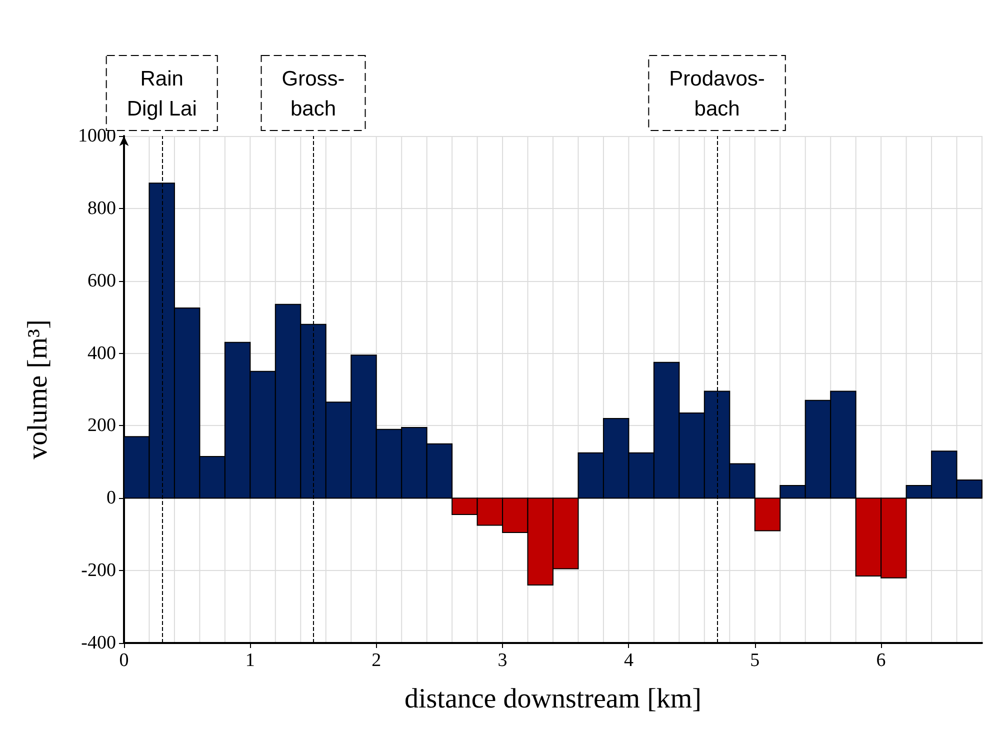  What do you see at coordinates (111, 498) in the screenshot?
I see `y-tick-label: 0` at bounding box center [111, 498].